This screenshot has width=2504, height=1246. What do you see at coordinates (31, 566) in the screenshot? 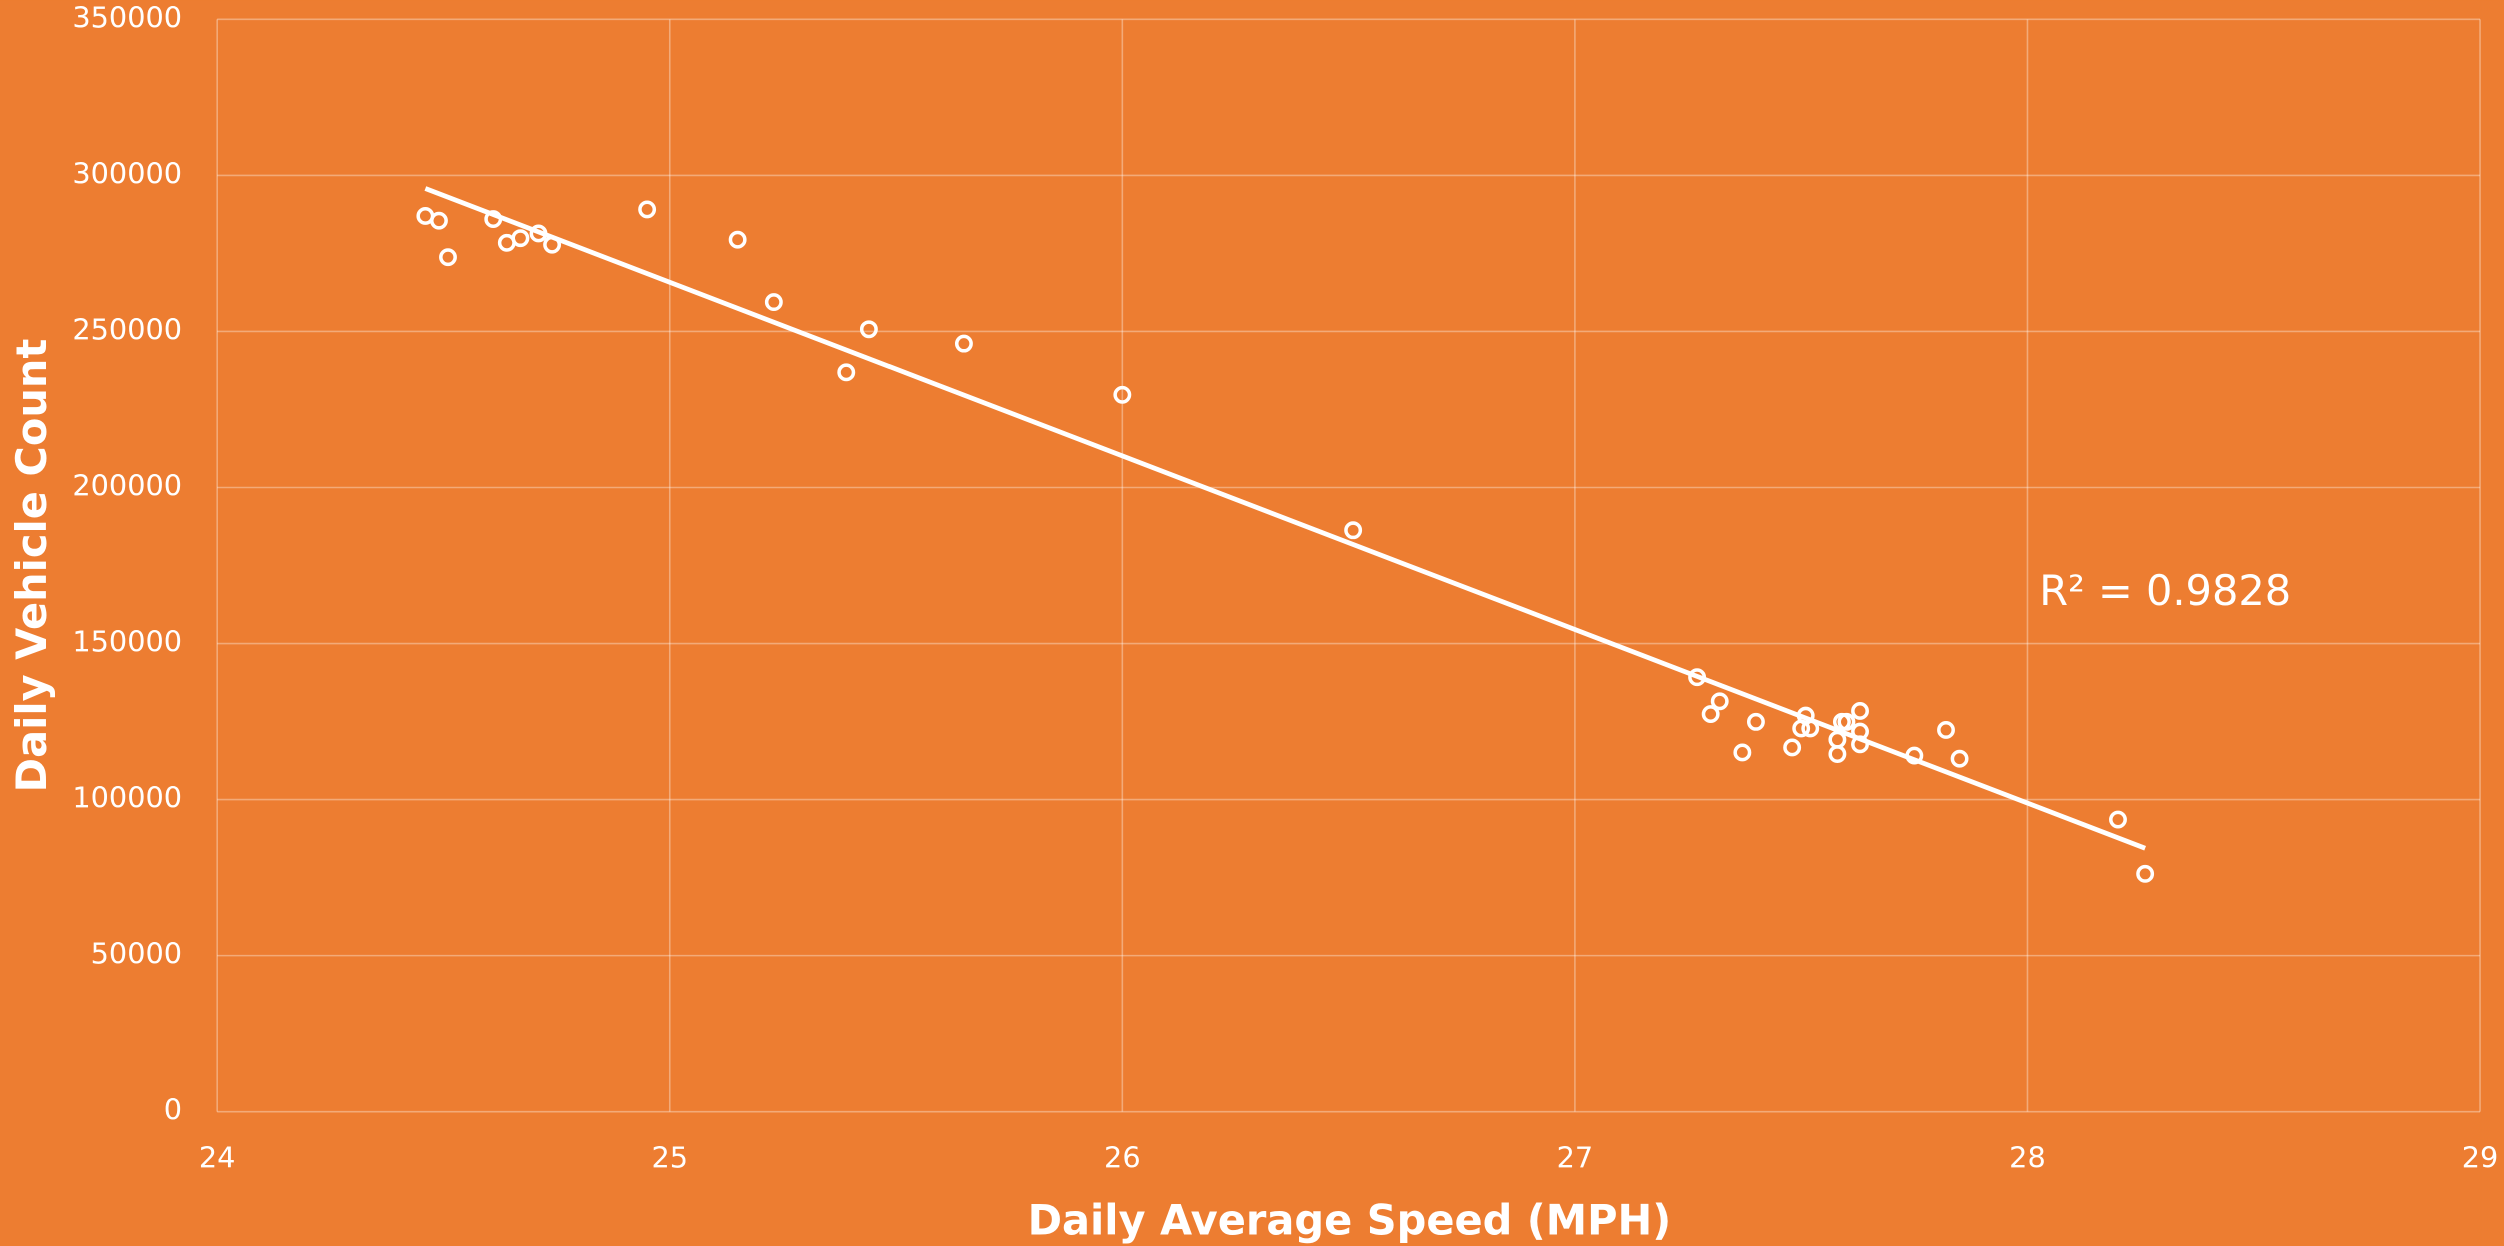
I see `y-axis-title: Daily Vehicle Count` at bounding box center [31, 566].